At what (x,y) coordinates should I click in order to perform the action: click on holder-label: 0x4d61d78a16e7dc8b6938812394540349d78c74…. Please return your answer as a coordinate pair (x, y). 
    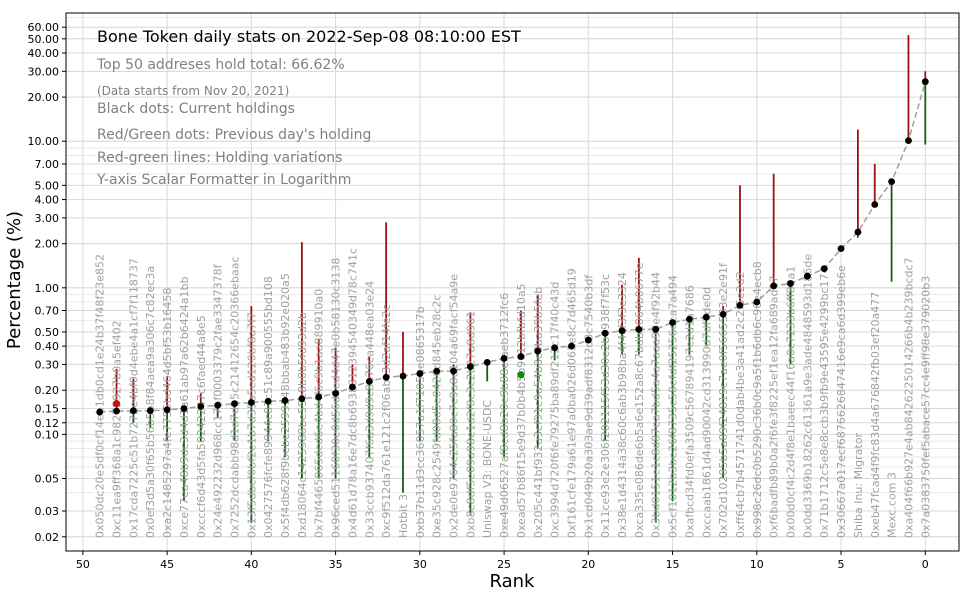
    Looking at the image, I should click on (352, 393).